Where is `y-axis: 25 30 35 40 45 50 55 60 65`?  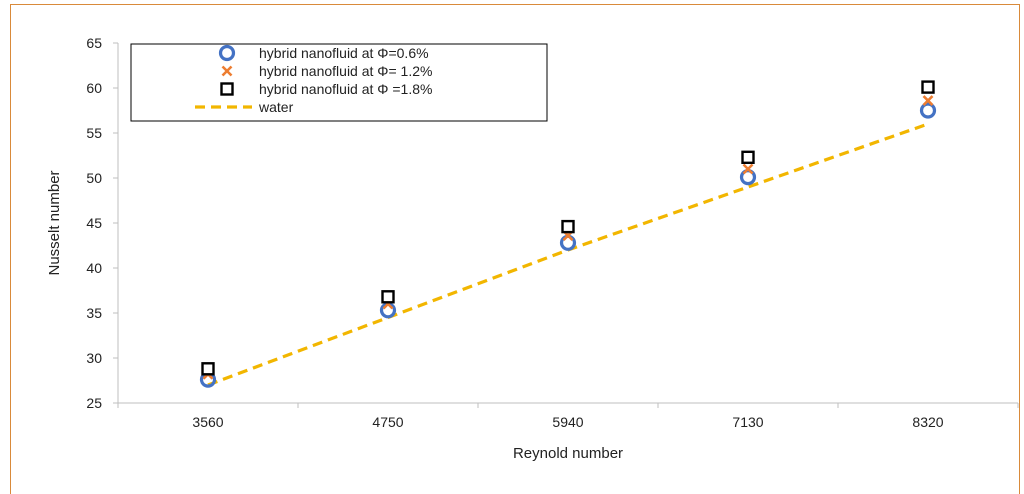
y-axis: 25 30 35 40 45 50 55 60 65 is located at coordinates (102, 223).